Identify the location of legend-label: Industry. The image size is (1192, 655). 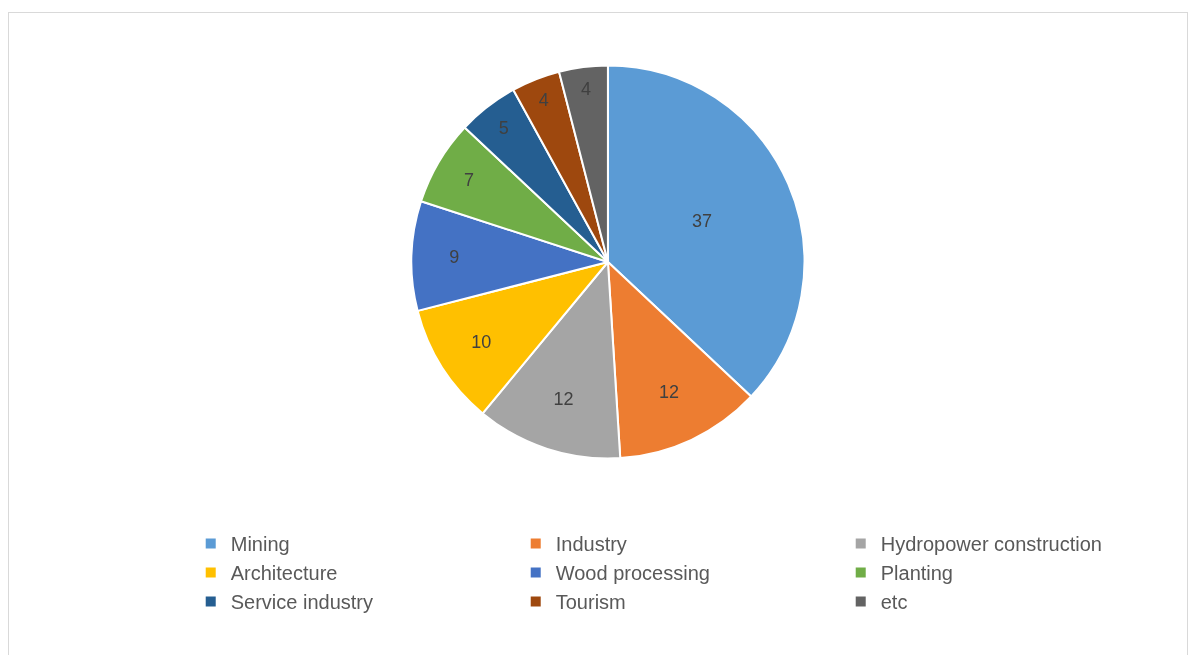
(591, 544).